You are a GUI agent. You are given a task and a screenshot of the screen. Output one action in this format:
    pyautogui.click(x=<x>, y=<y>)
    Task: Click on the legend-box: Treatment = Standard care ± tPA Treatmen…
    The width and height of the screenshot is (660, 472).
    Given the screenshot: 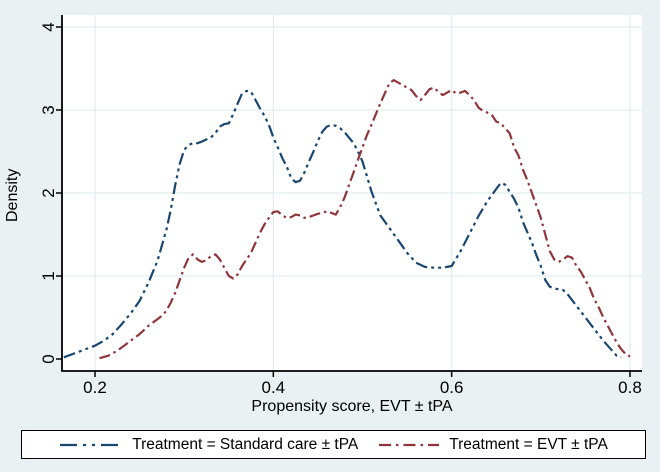 What is the action you would take?
    pyautogui.click(x=333, y=444)
    